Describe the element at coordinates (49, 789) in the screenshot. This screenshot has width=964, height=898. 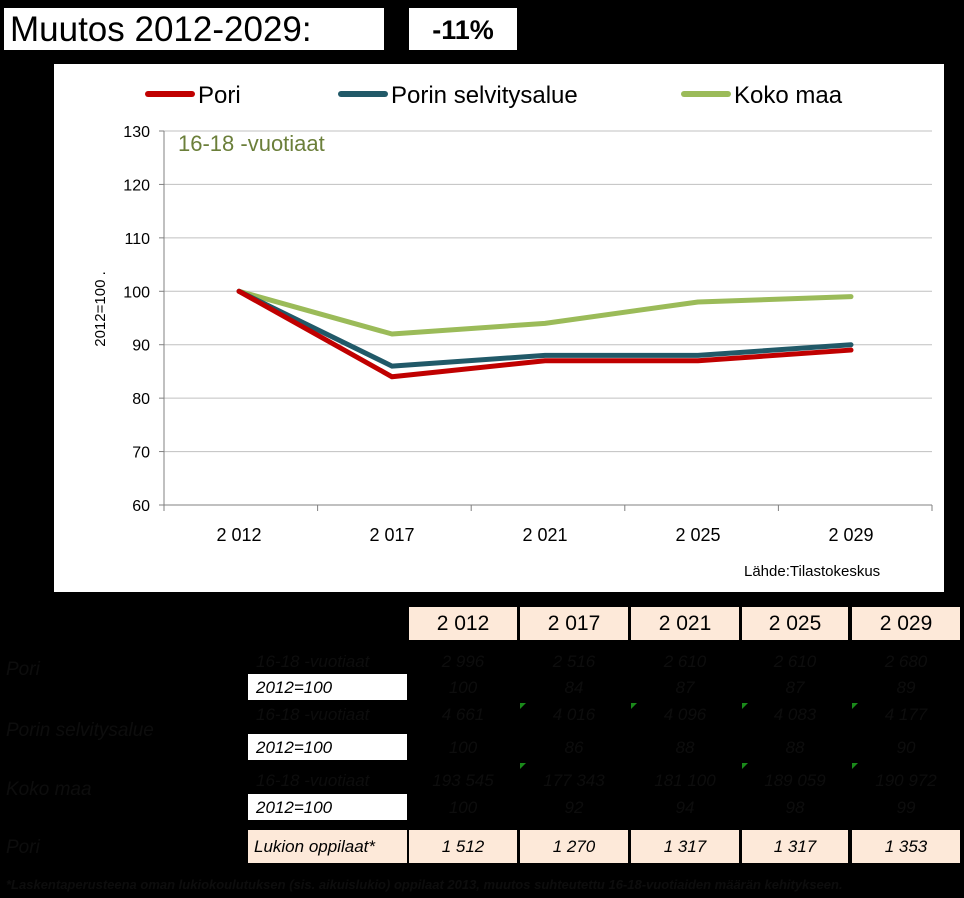
I see `group-label-koko-maa: Koko maa` at that location.